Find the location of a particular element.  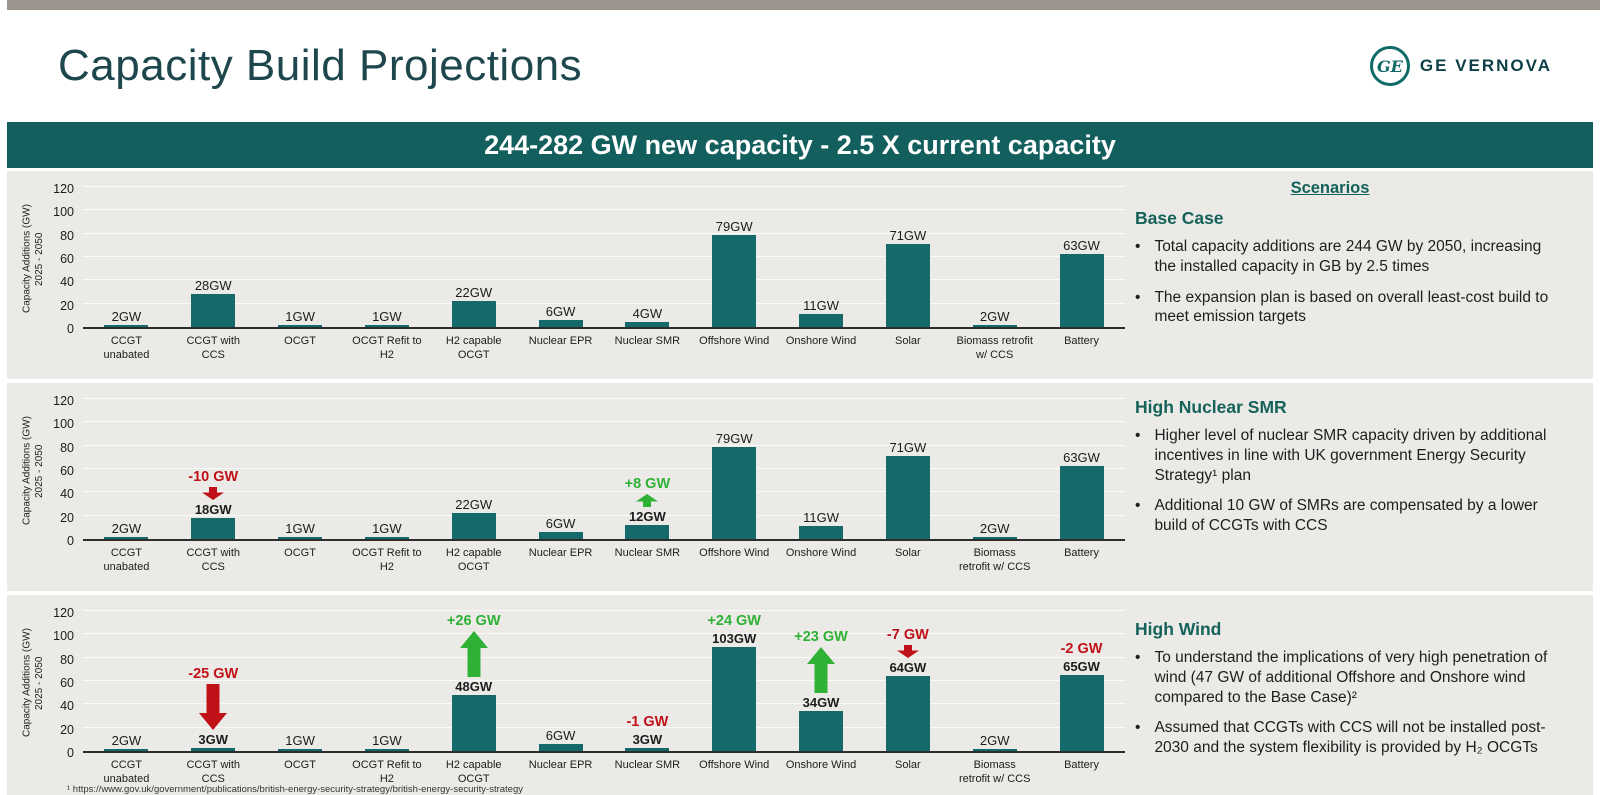

bar-slot: 11GW is located at coordinates (821, 258).